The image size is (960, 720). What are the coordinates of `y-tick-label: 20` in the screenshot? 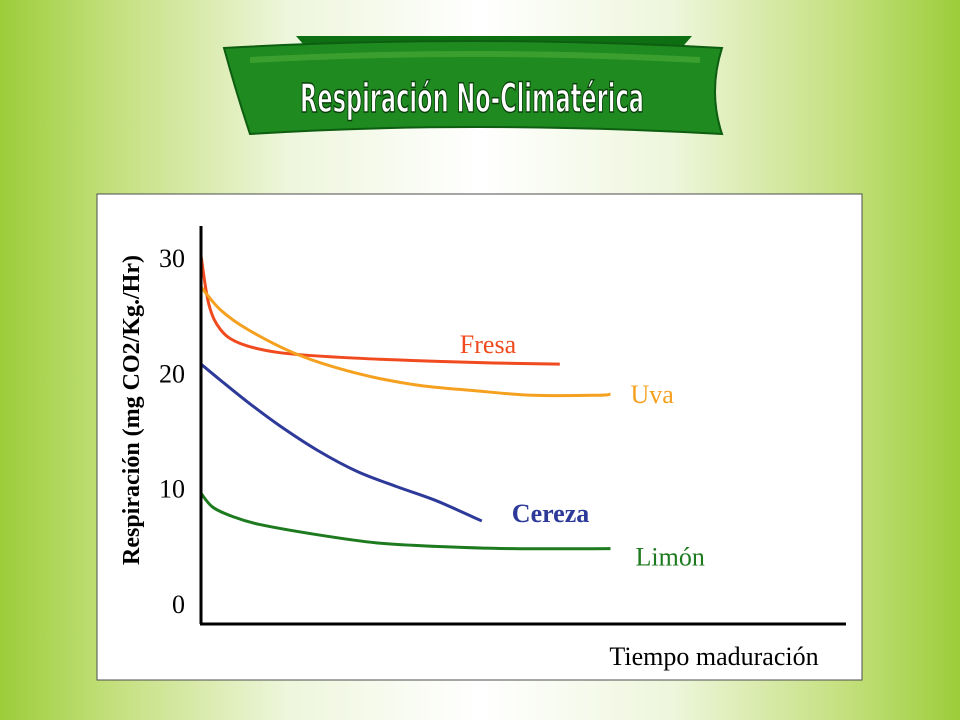 It's located at (172, 373).